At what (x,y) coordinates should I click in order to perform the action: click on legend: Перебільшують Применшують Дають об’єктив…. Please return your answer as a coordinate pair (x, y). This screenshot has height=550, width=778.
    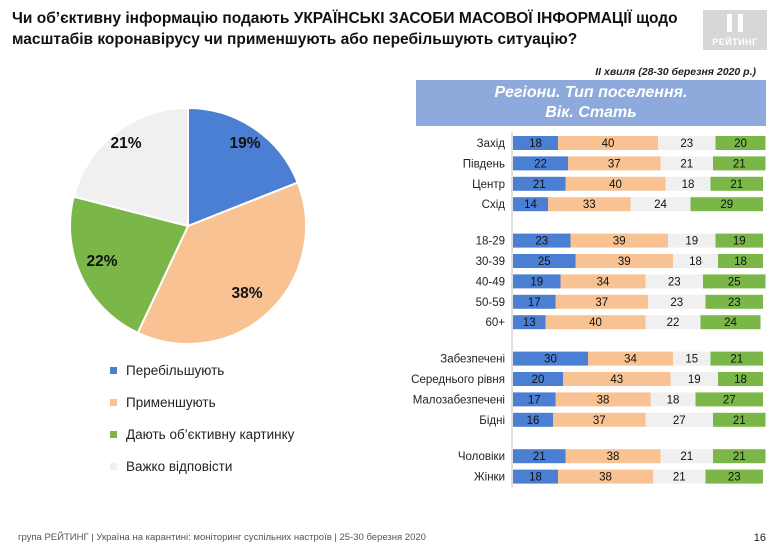
    Looking at the image, I should click on (202, 426).